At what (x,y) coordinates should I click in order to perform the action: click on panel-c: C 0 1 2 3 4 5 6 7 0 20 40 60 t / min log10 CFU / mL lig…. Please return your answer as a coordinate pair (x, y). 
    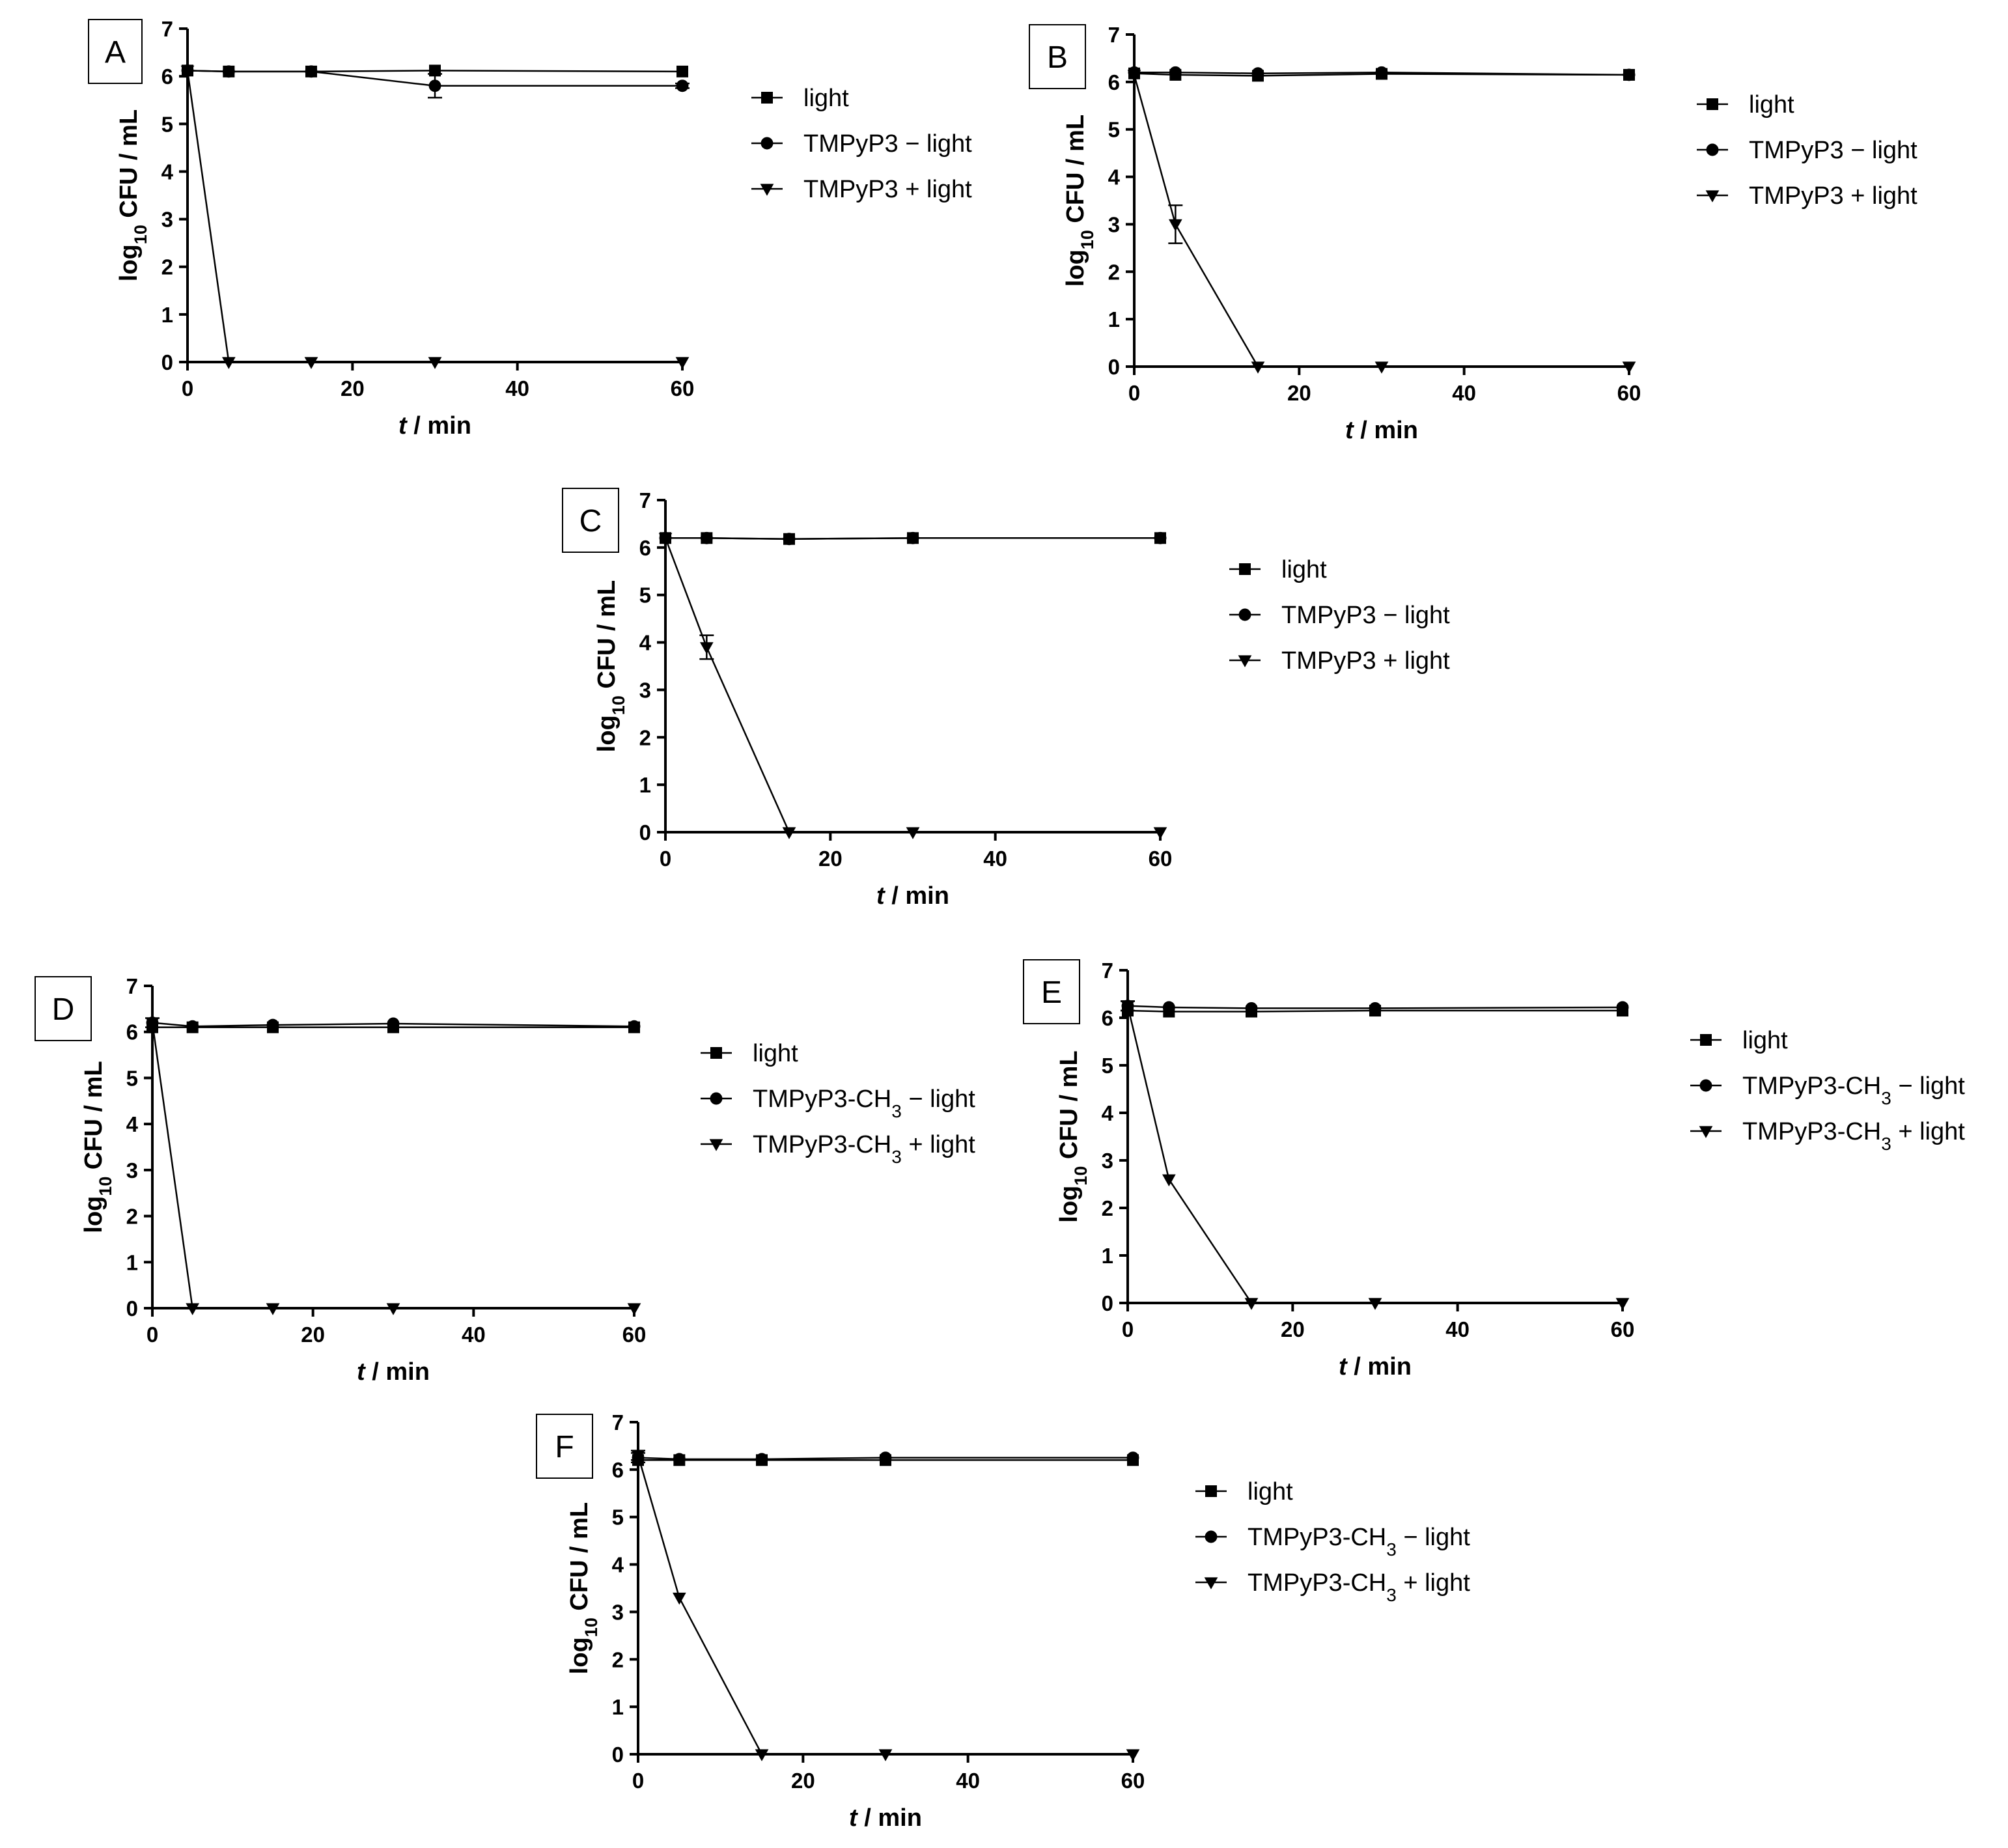
    Looking at the image, I should click on (1006, 699).